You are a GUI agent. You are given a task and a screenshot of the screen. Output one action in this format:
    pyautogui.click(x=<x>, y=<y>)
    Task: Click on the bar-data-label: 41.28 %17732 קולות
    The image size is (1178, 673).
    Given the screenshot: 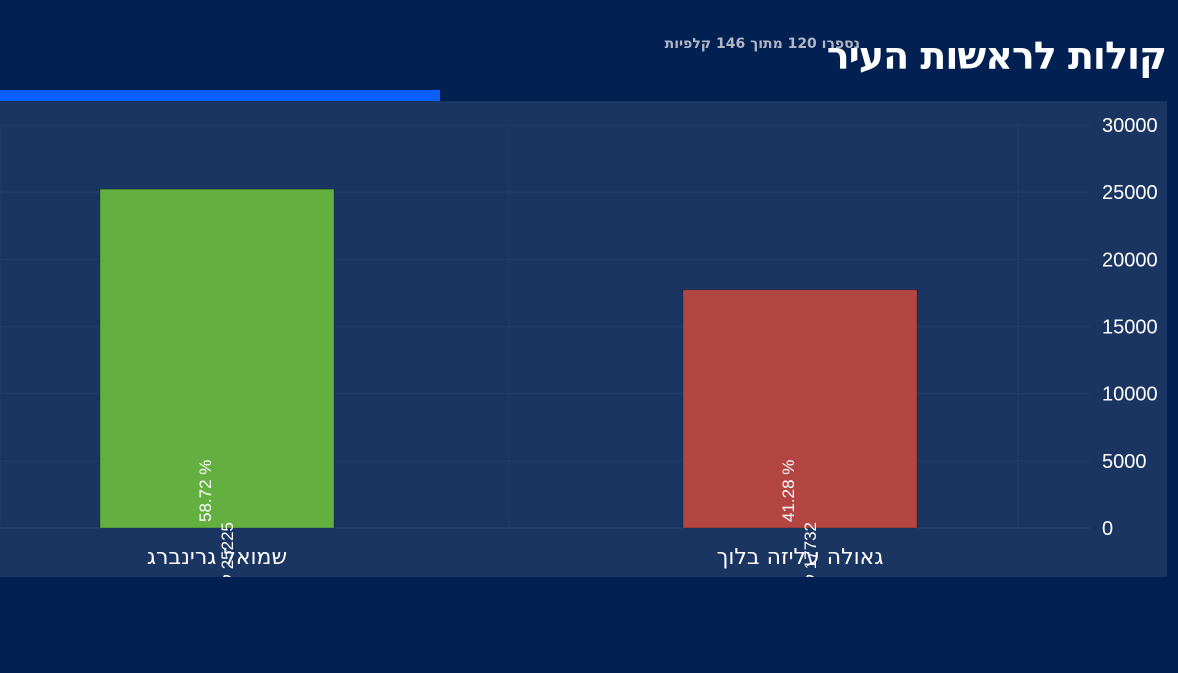 What is the action you would take?
    pyautogui.click(x=799, y=518)
    